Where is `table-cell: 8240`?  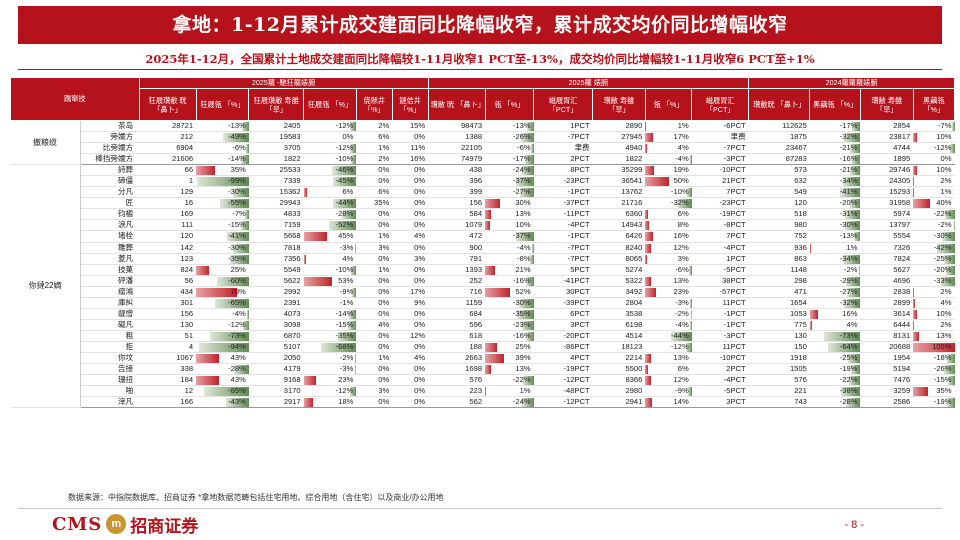 table-cell: 8240 is located at coordinates (619, 248).